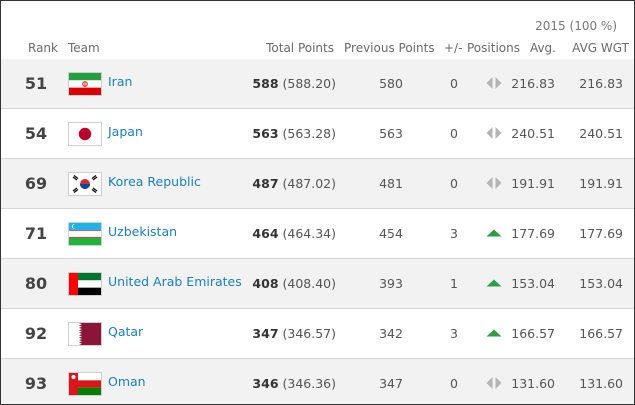 The width and height of the screenshot is (635, 405). I want to click on previous-points: 393, so click(391, 283).